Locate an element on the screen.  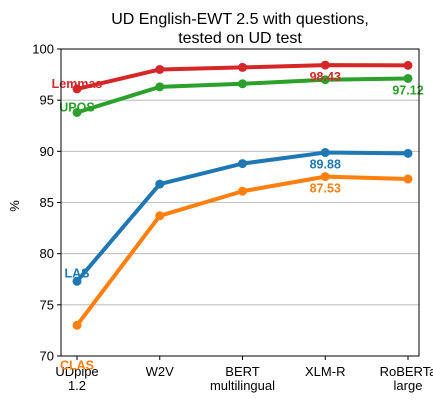
y-tick-label: 85 is located at coordinates (47, 202).